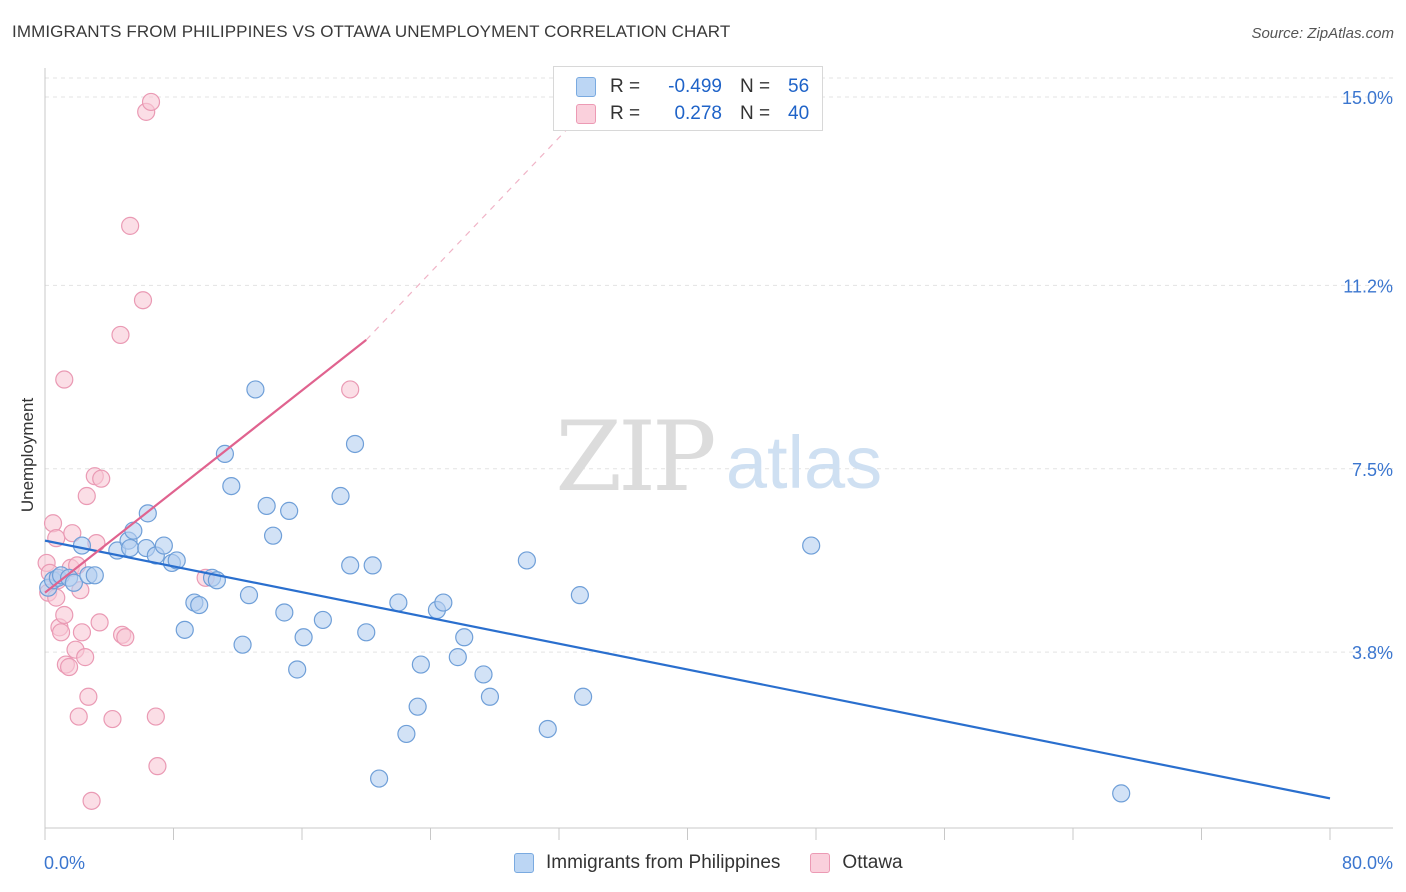  I want to click on stats-row-ottawa: R = 0.278 N = 40, so click(692, 114).